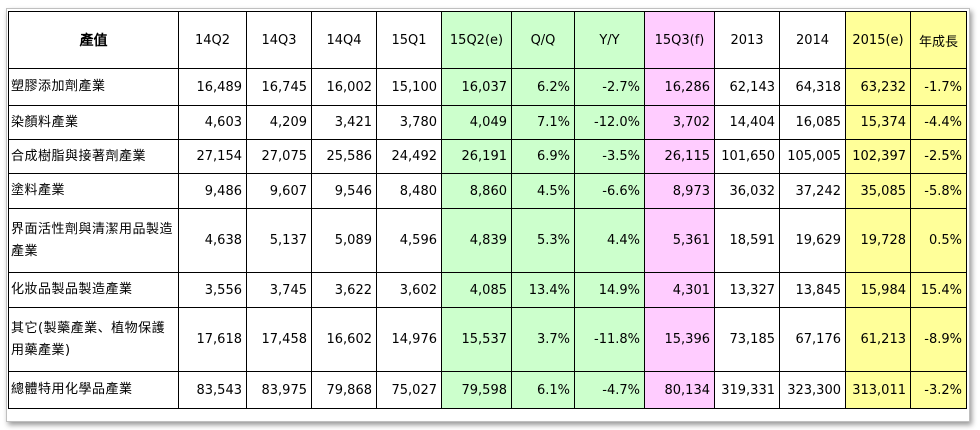 The height and width of the screenshot is (430, 980). What do you see at coordinates (212, 240) in the screenshot?
I see `table-cell: 4,638` at bounding box center [212, 240].